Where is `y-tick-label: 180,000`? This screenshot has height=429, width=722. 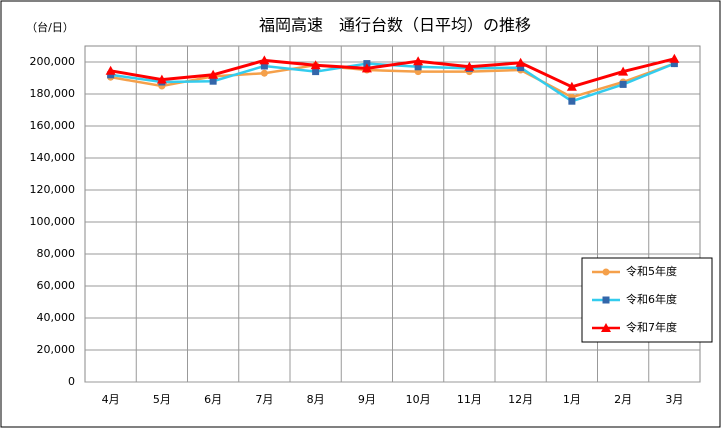
y-tick-label: 180,000 is located at coordinates (53, 93).